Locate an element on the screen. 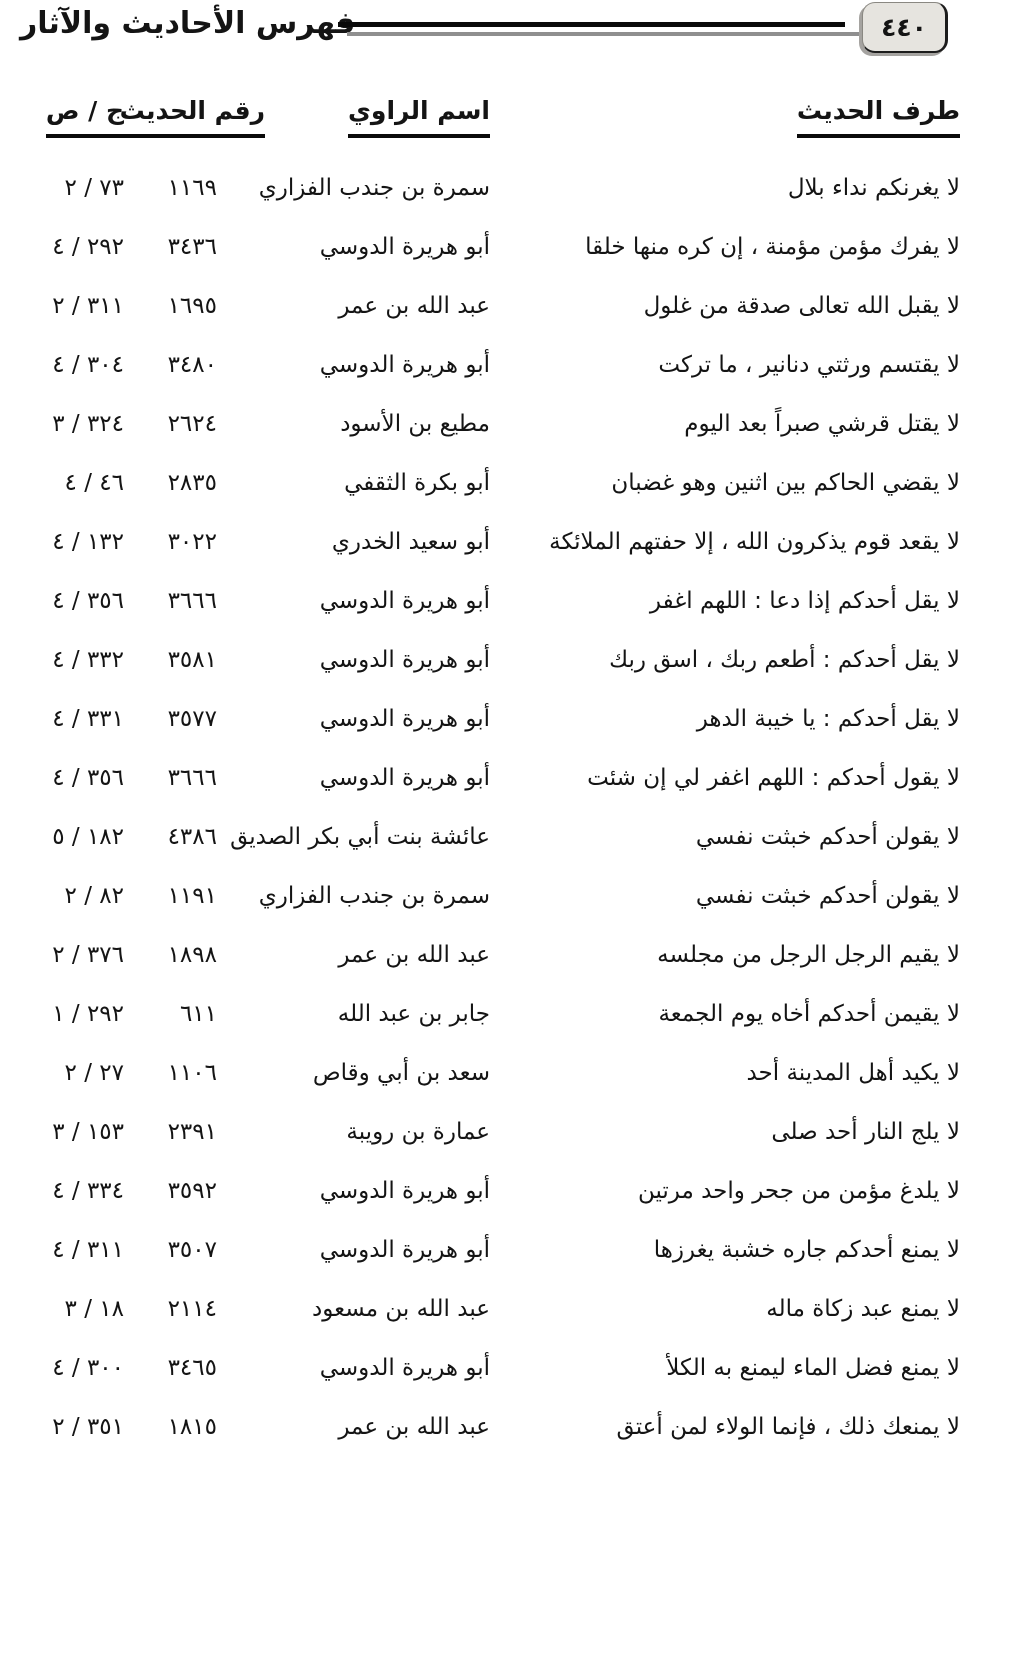 The height and width of the screenshot is (1657, 1010). volume-page-cell: ٣١١ / ٤ is located at coordinates (88, 1249).